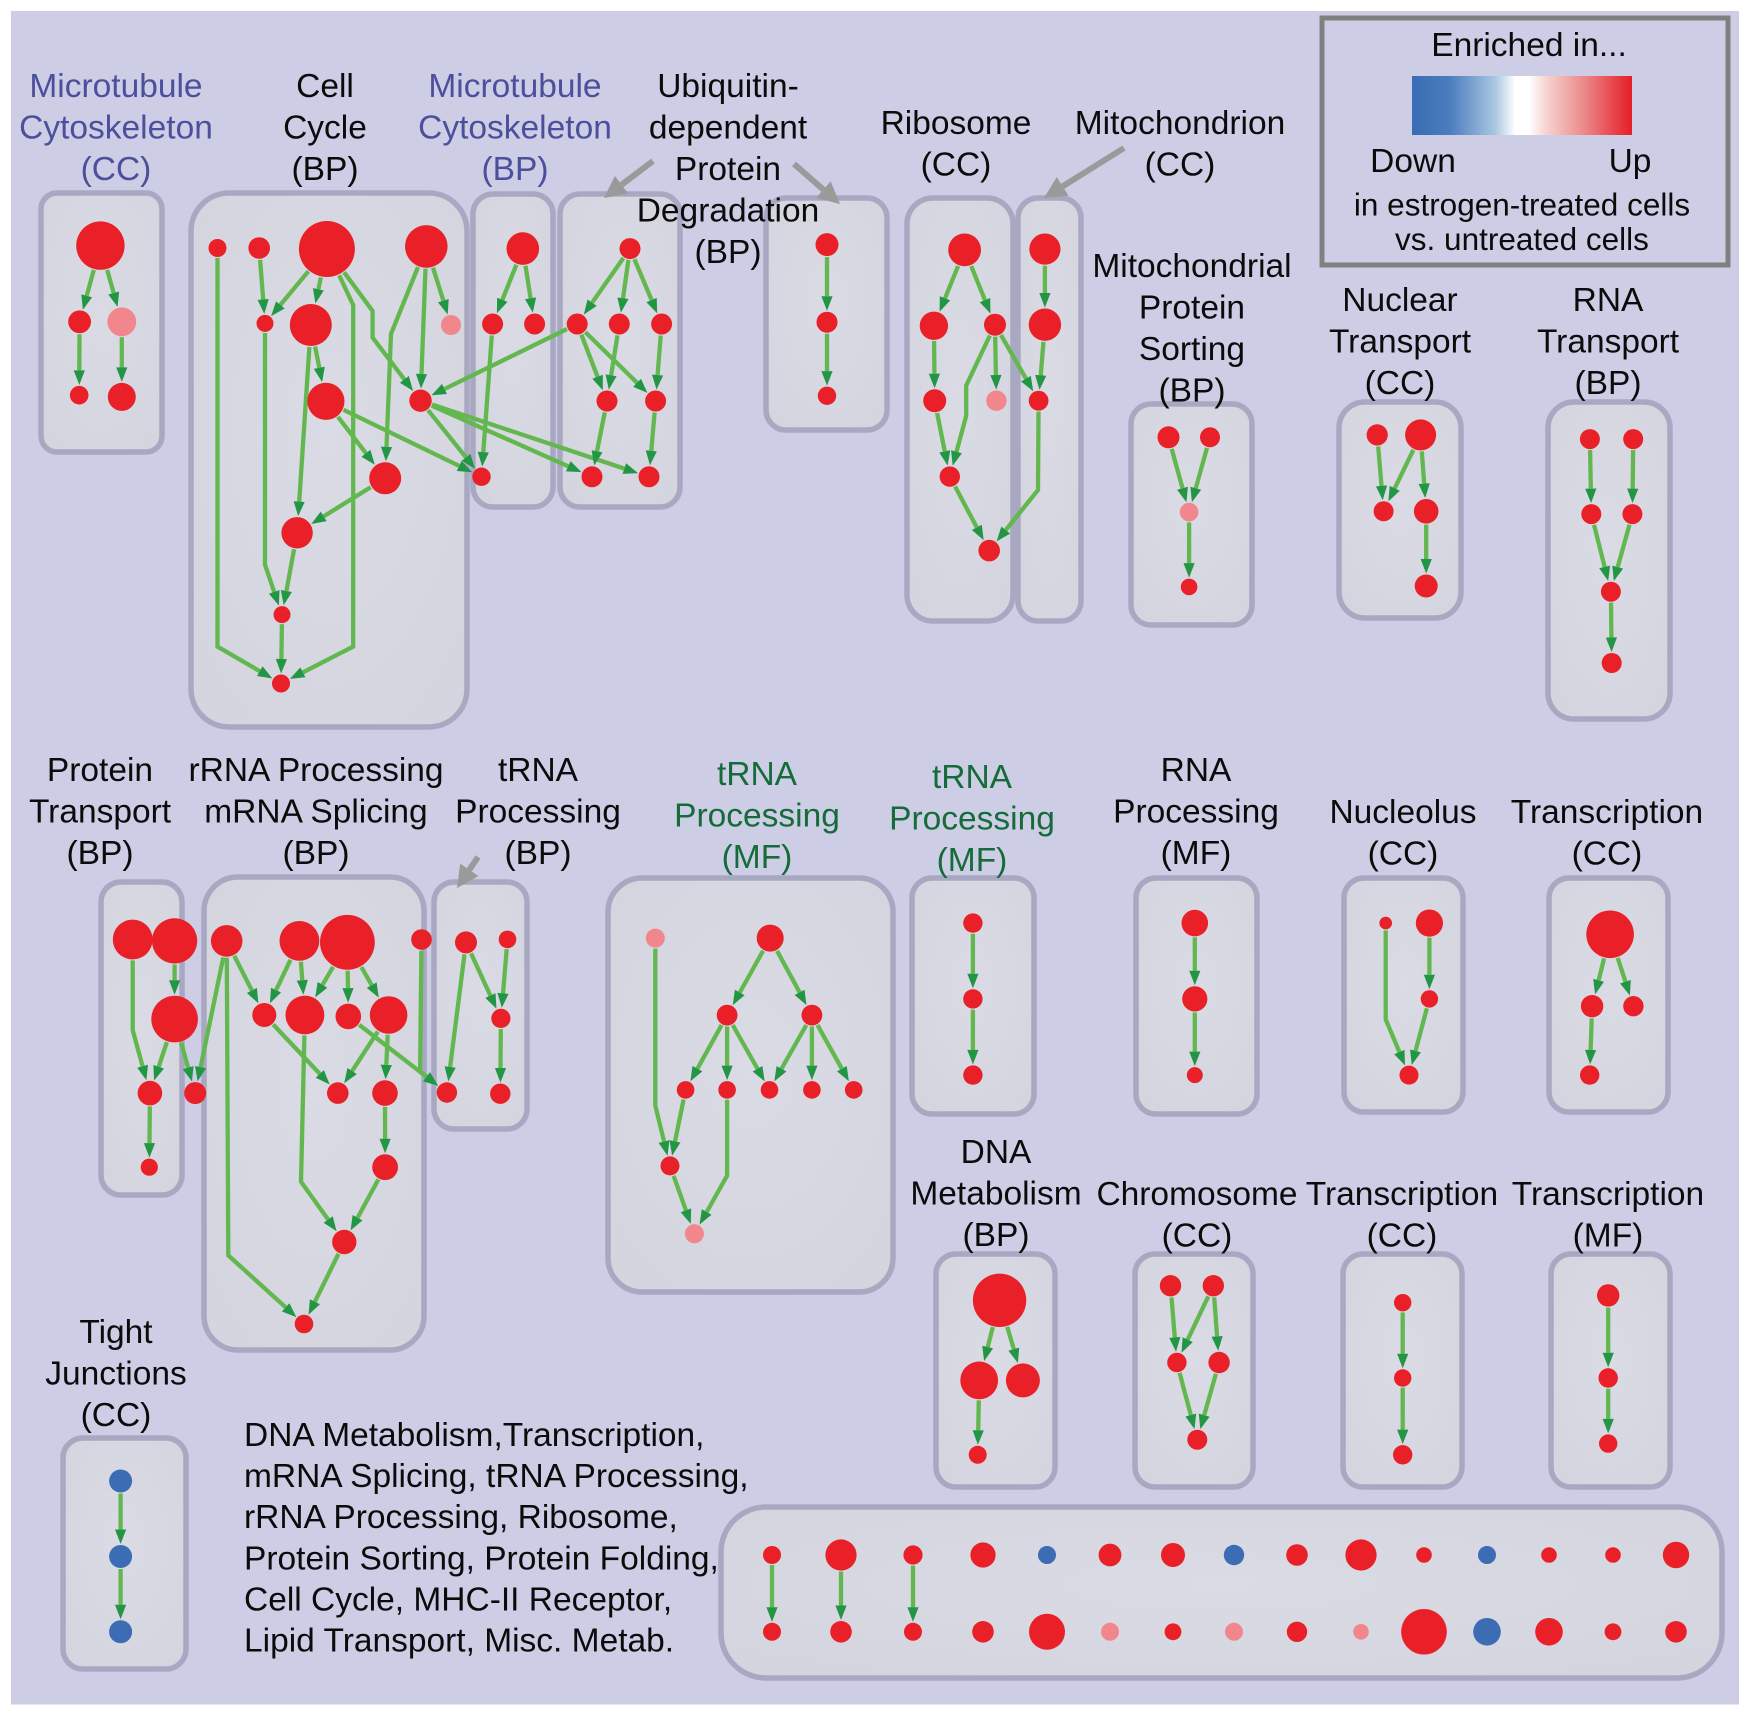 The image size is (1750, 1720). I want to click on svg-text: Nucleolus, so click(1402, 812).